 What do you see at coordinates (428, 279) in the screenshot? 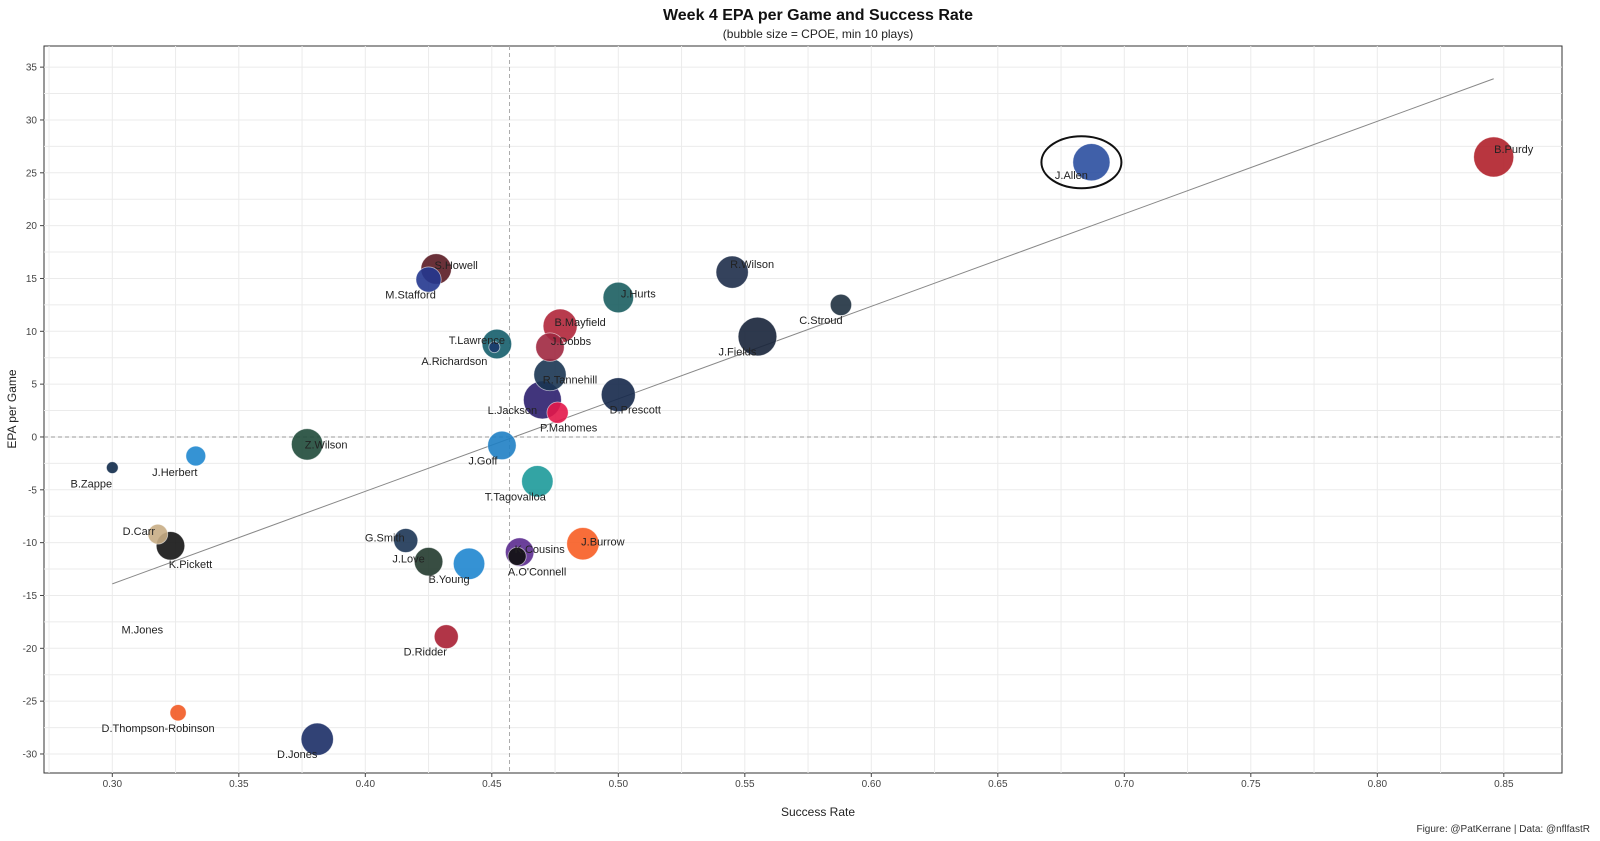
I see `bubble-m-stafford` at bounding box center [428, 279].